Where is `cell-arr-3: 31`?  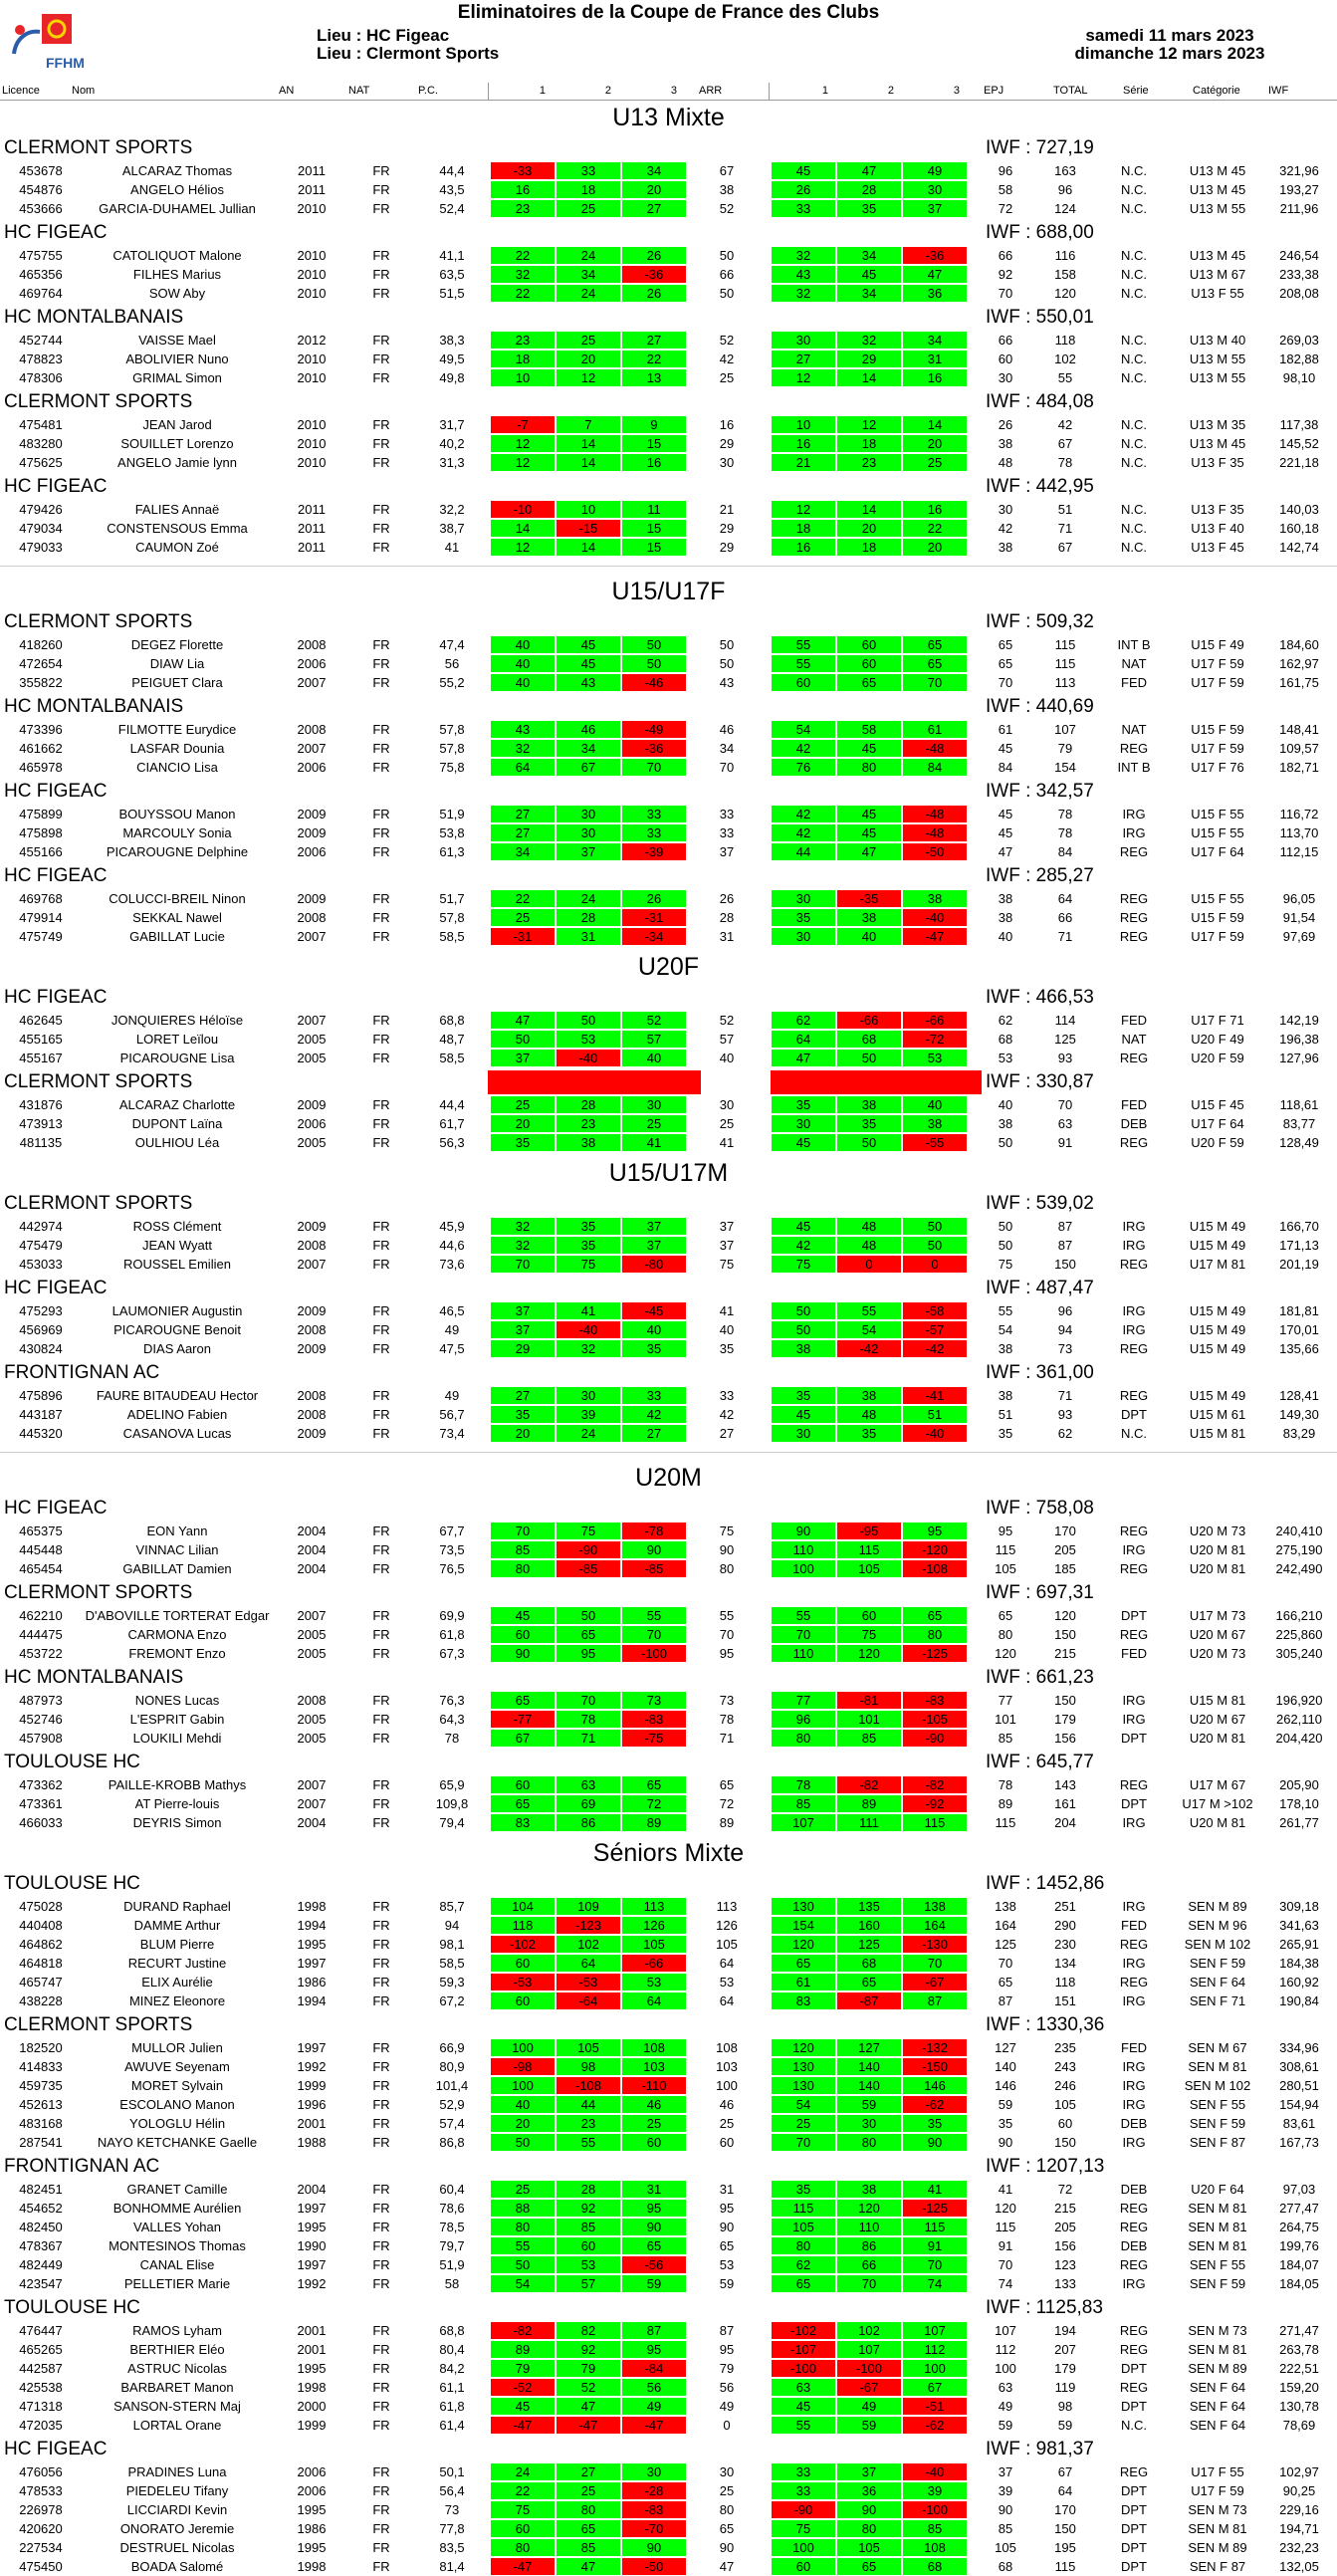
cell-arr-3: 31 is located at coordinates (654, 2189).